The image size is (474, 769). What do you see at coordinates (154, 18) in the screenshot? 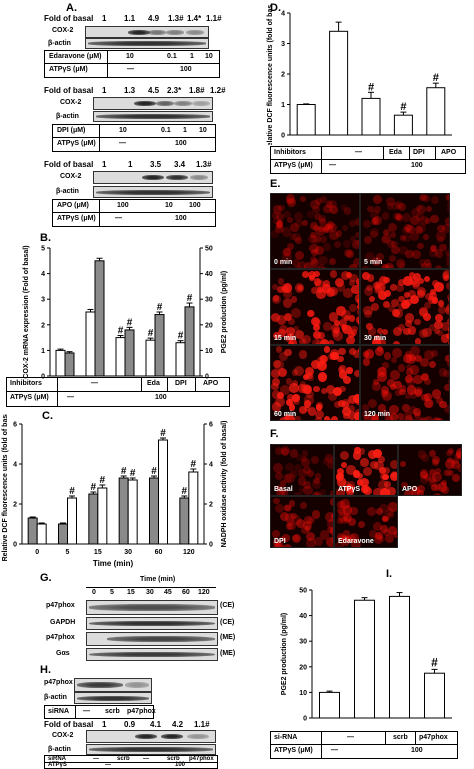
I see `fold-value: 4.9` at bounding box center [154, 18].